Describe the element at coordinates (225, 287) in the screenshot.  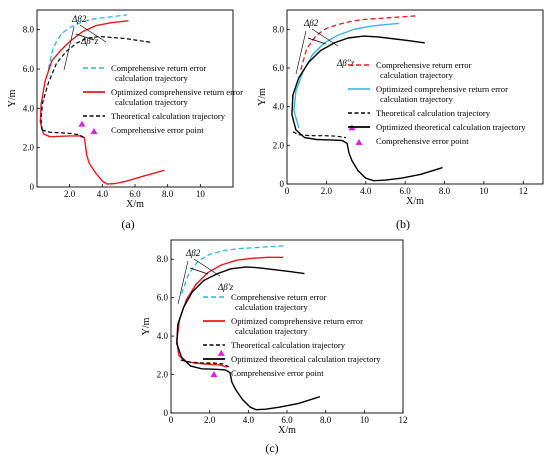
I see `delta-beta-annotation: Δβ'z` at that location.